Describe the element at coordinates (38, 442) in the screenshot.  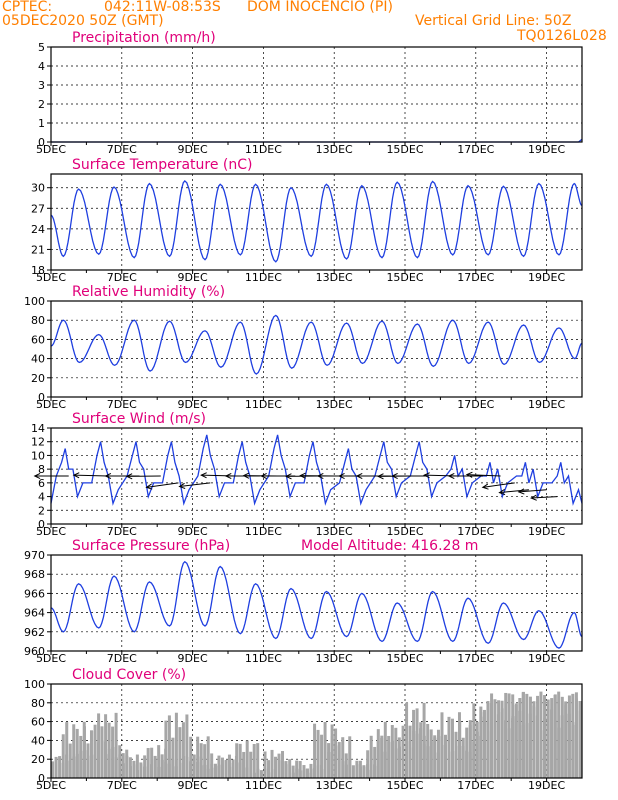
I see `y-tick-label: 12` at that location.